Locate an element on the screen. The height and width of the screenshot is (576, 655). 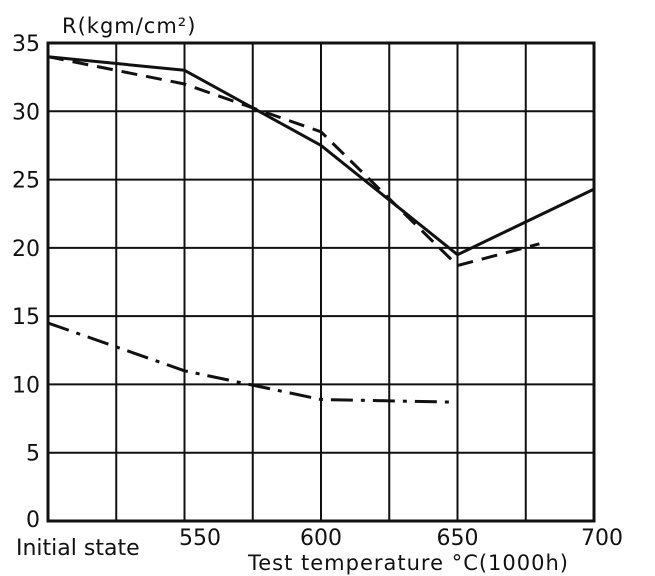
x-tick-label: Initial state is located at coordinates (78, 548).